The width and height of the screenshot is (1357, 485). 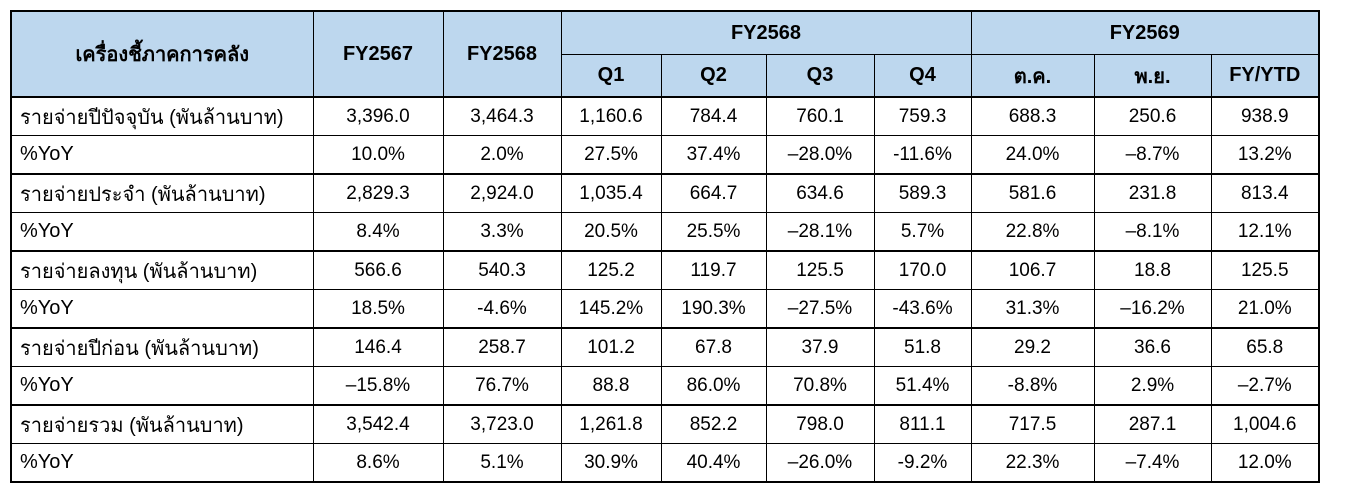 I want to click on header-row-2: Q1 Q2 Q3 Q4 ต.ค. พ.ย. FY/YTD, so click(x=665, y=76).